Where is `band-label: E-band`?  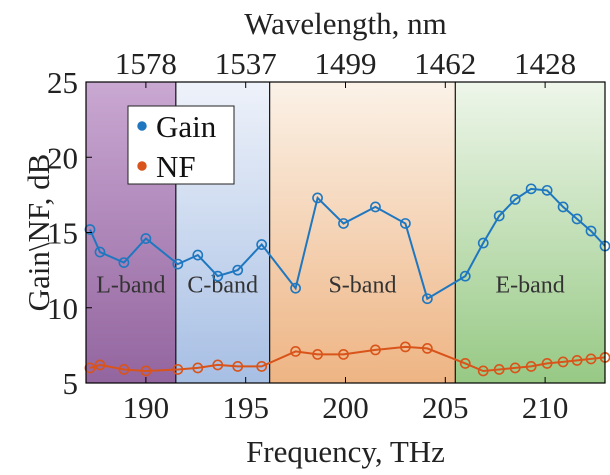 band-label: E-band is located at coordinates (529, 286).